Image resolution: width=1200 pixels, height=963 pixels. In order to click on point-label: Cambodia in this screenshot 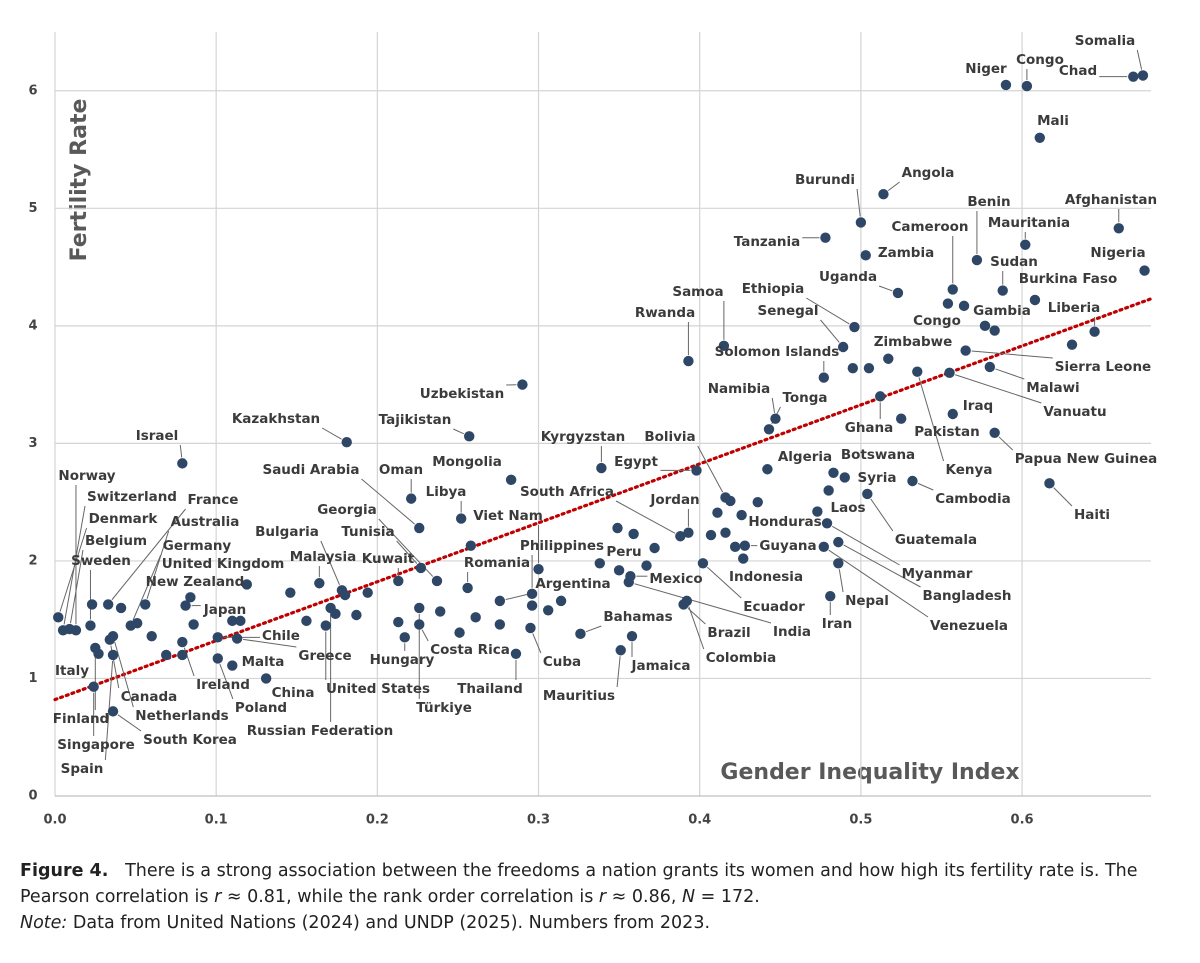, I will do `click(972, 499)`.